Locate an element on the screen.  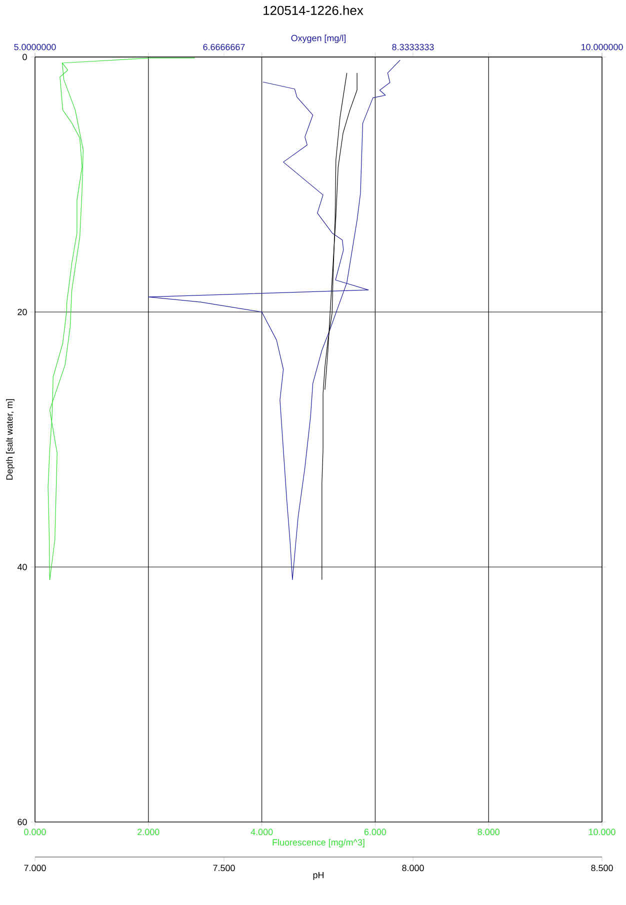
y-tick-label: 60 is located at coordinates (22, 822).